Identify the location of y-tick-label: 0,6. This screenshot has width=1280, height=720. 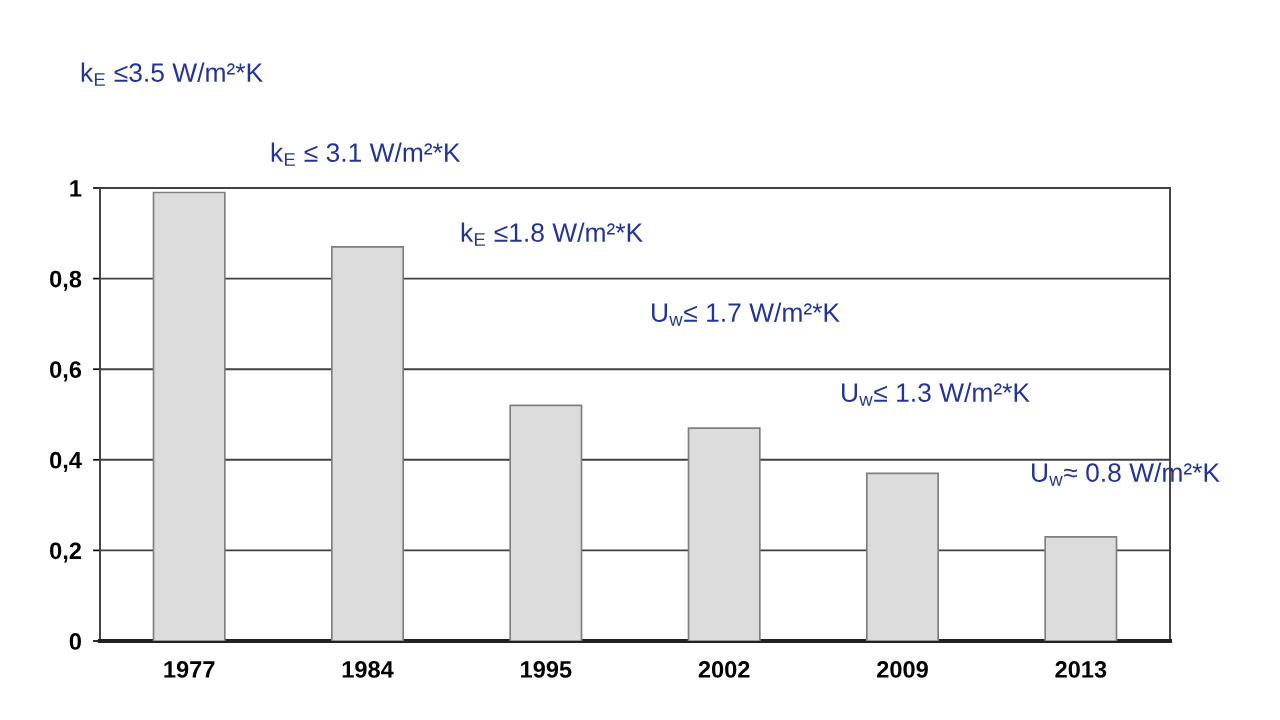
(66, 371).